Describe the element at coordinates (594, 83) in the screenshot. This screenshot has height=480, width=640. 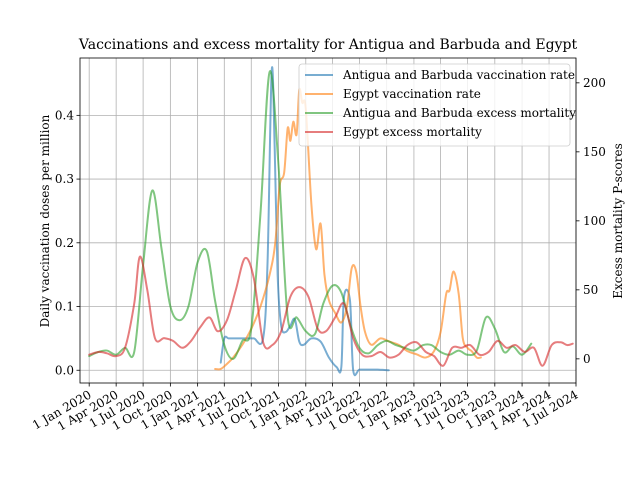
I see `y-right-tick-label: 200` at that location.